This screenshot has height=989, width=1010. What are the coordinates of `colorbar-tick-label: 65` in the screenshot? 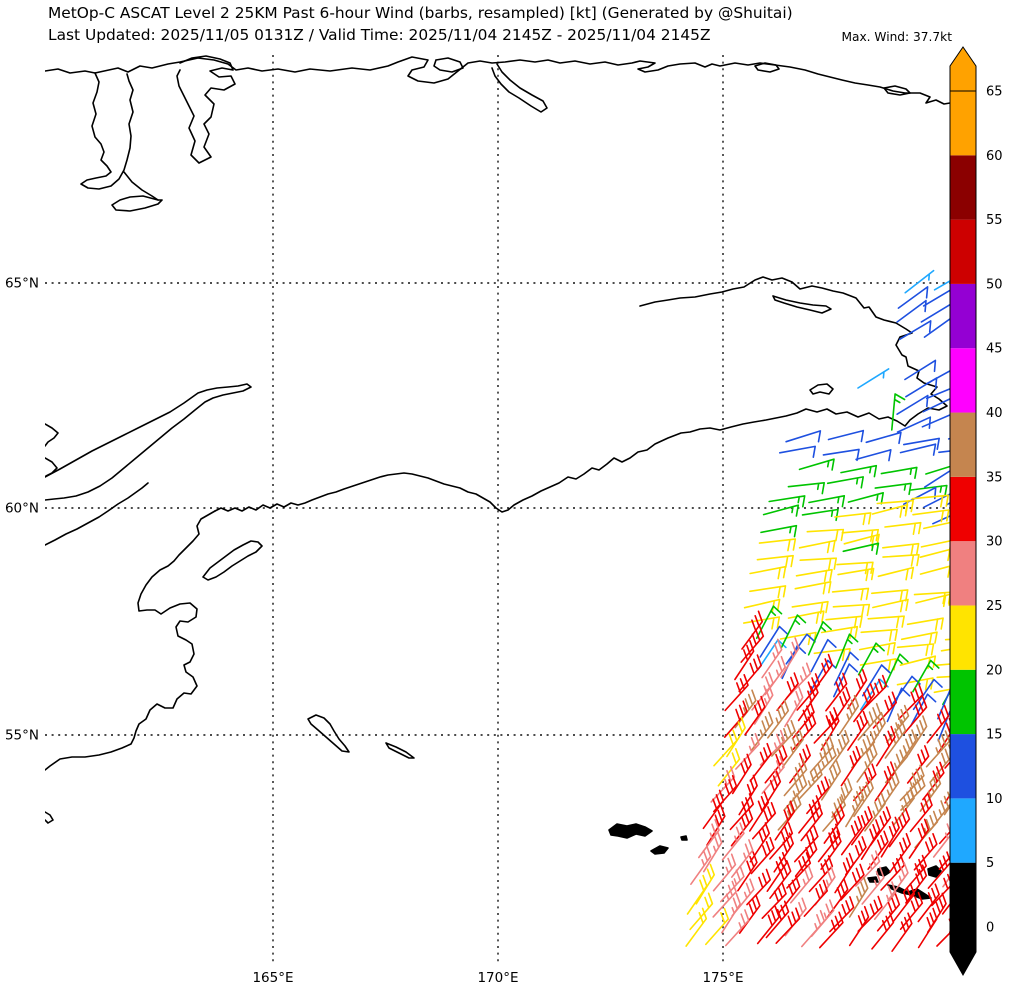 It's located at (994, 92).